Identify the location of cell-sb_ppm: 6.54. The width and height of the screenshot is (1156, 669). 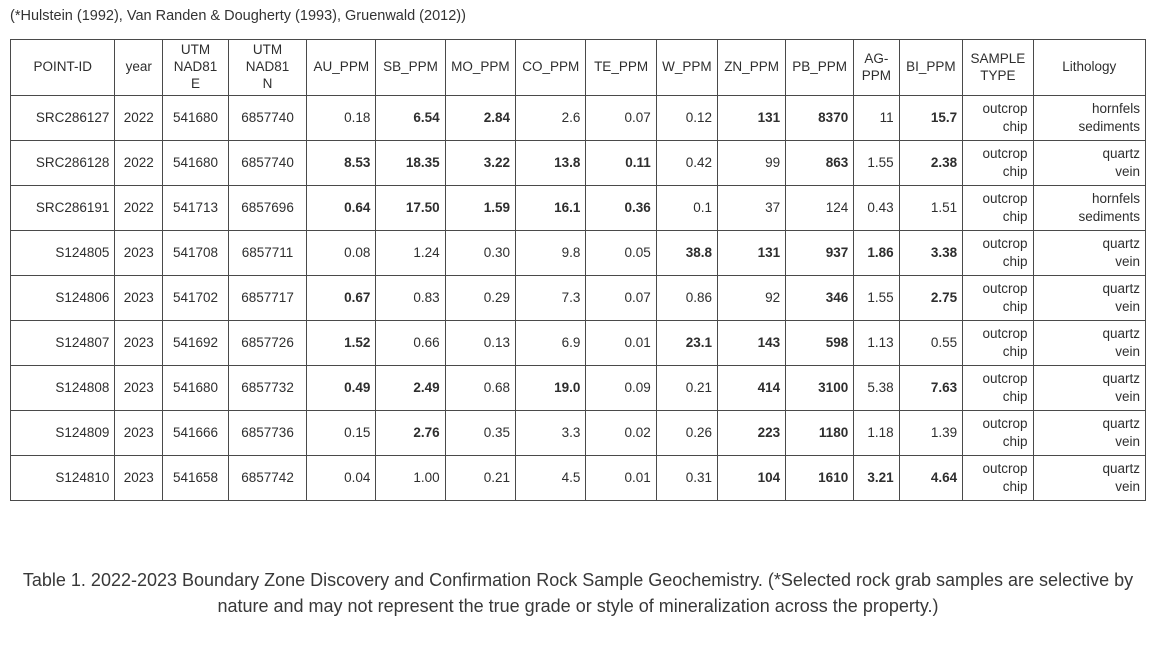
(410, 118).